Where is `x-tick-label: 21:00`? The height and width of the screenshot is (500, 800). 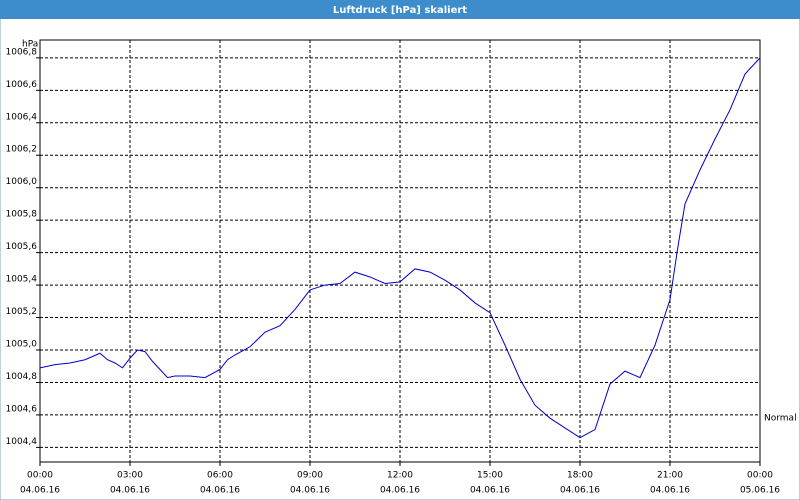 x-tick-label: 21:00 is located at coordinates (670, 476).